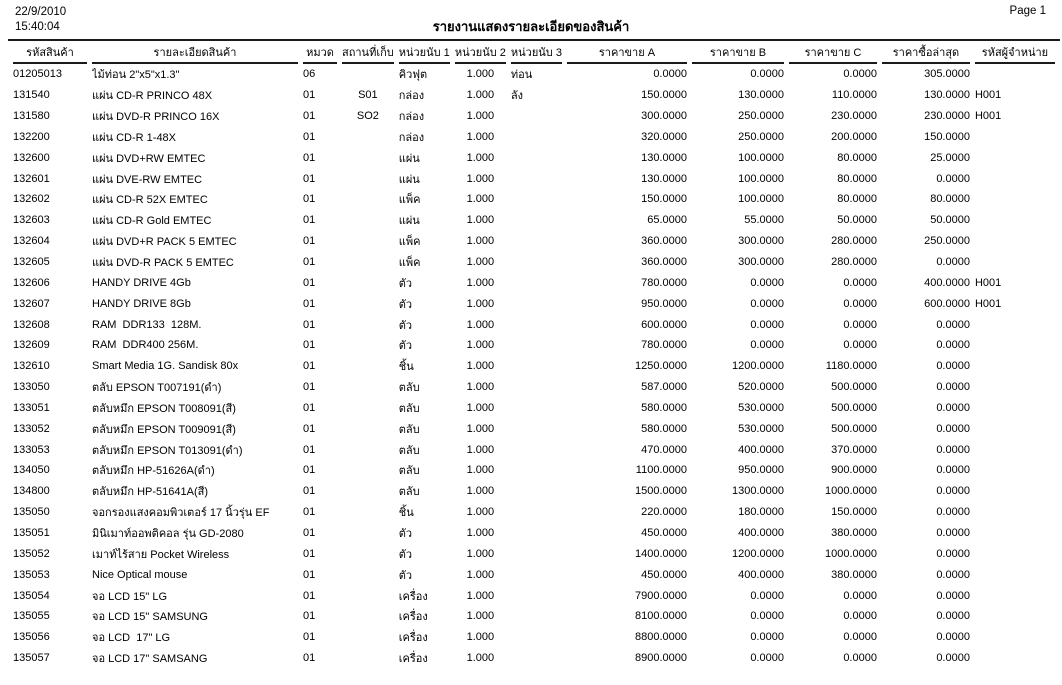  What do you see at coordinates (150, 617) in the screenshot?
I see `cell-description: จอ LCD 15" SAMSUNG` at bounding box center [150, 617].